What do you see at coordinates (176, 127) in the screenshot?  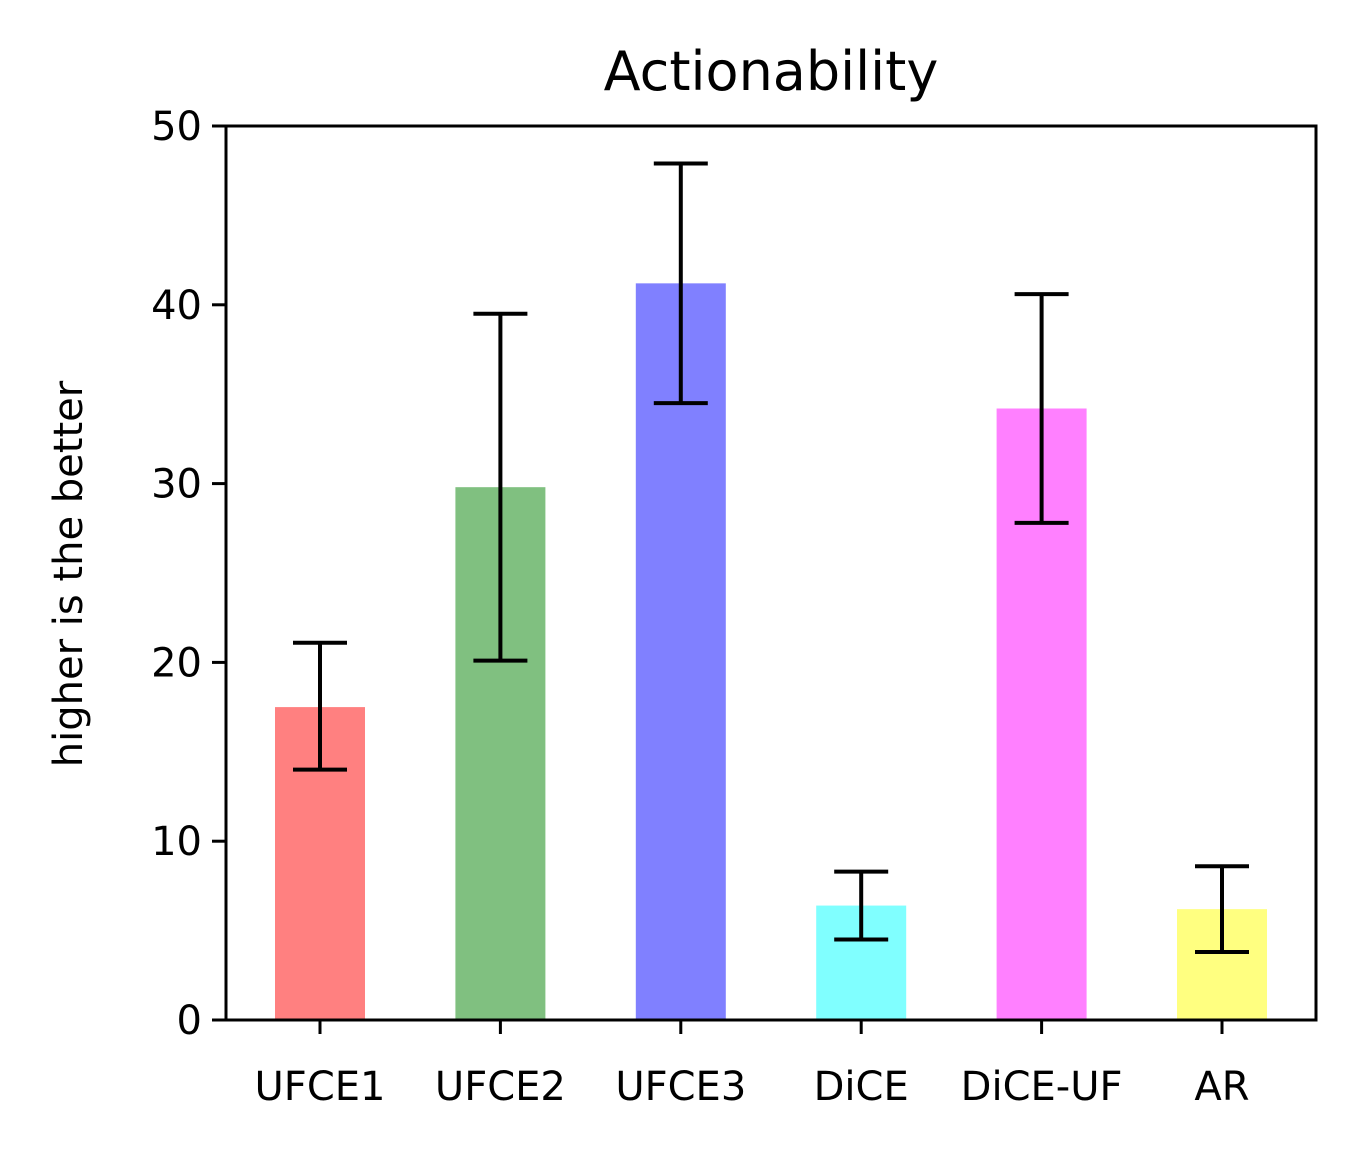 I see `y-tick-label: 50` at bounding box center [176, 127].